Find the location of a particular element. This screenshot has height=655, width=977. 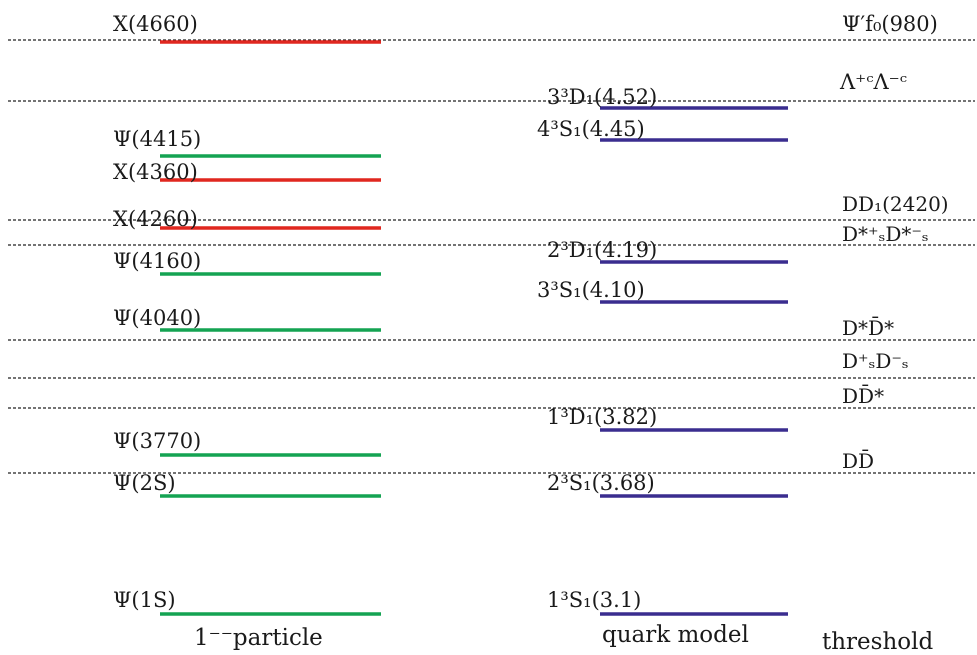

threshold-label-dd1: DD₁(2420) is located at coordinates (895, 204).